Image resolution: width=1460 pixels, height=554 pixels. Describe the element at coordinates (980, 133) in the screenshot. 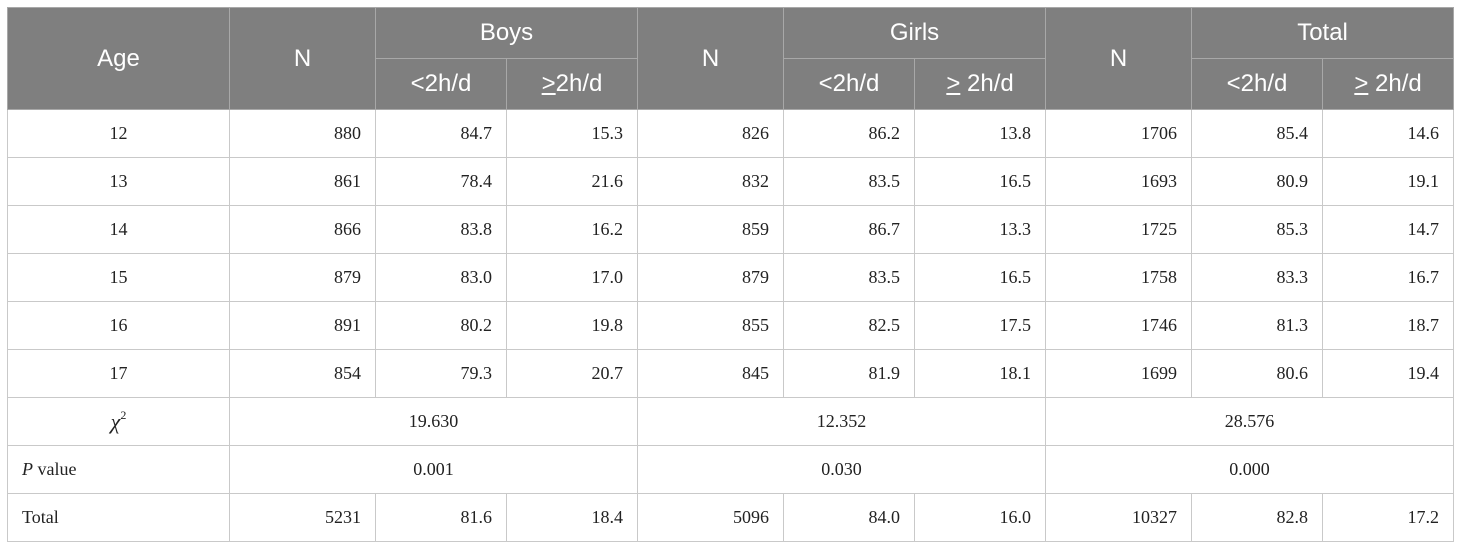

I see `cell-girls-ge: 13.8` at that location.